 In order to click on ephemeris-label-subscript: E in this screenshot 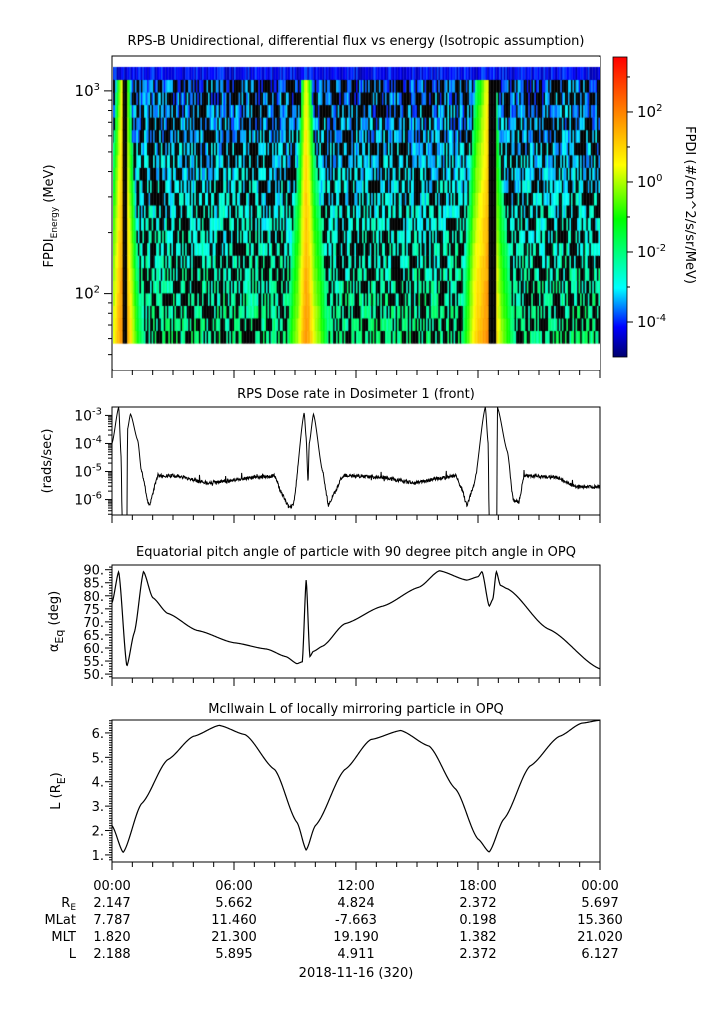, I will do `click(73, 908)`.